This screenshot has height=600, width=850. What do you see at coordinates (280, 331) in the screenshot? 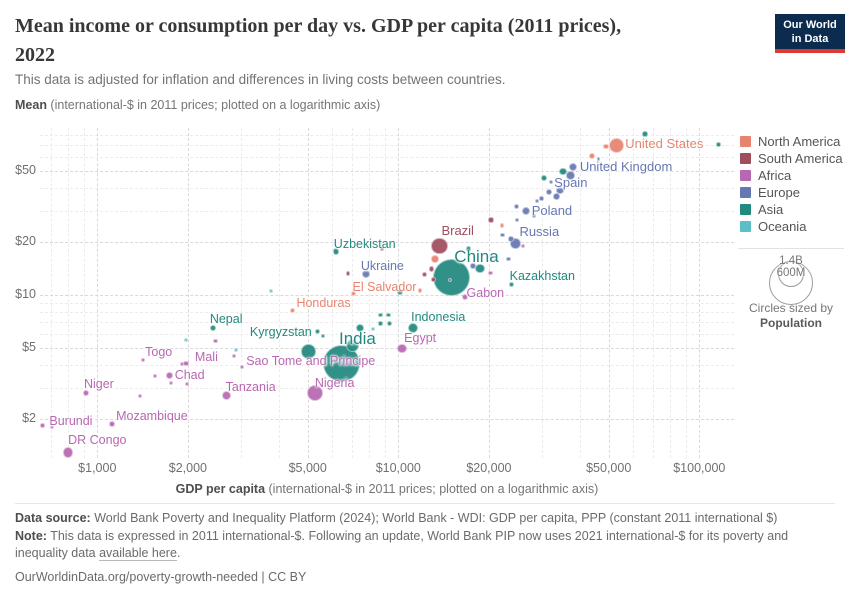
I see `point-label-kyrgyzstan: Kyrgyzstan` at bounding box center [280, 331].